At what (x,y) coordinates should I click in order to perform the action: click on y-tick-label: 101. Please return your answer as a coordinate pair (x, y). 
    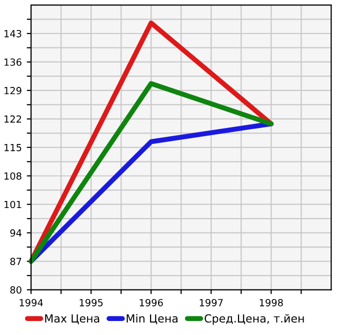
    Looking at the image, I should click on (13, 204).